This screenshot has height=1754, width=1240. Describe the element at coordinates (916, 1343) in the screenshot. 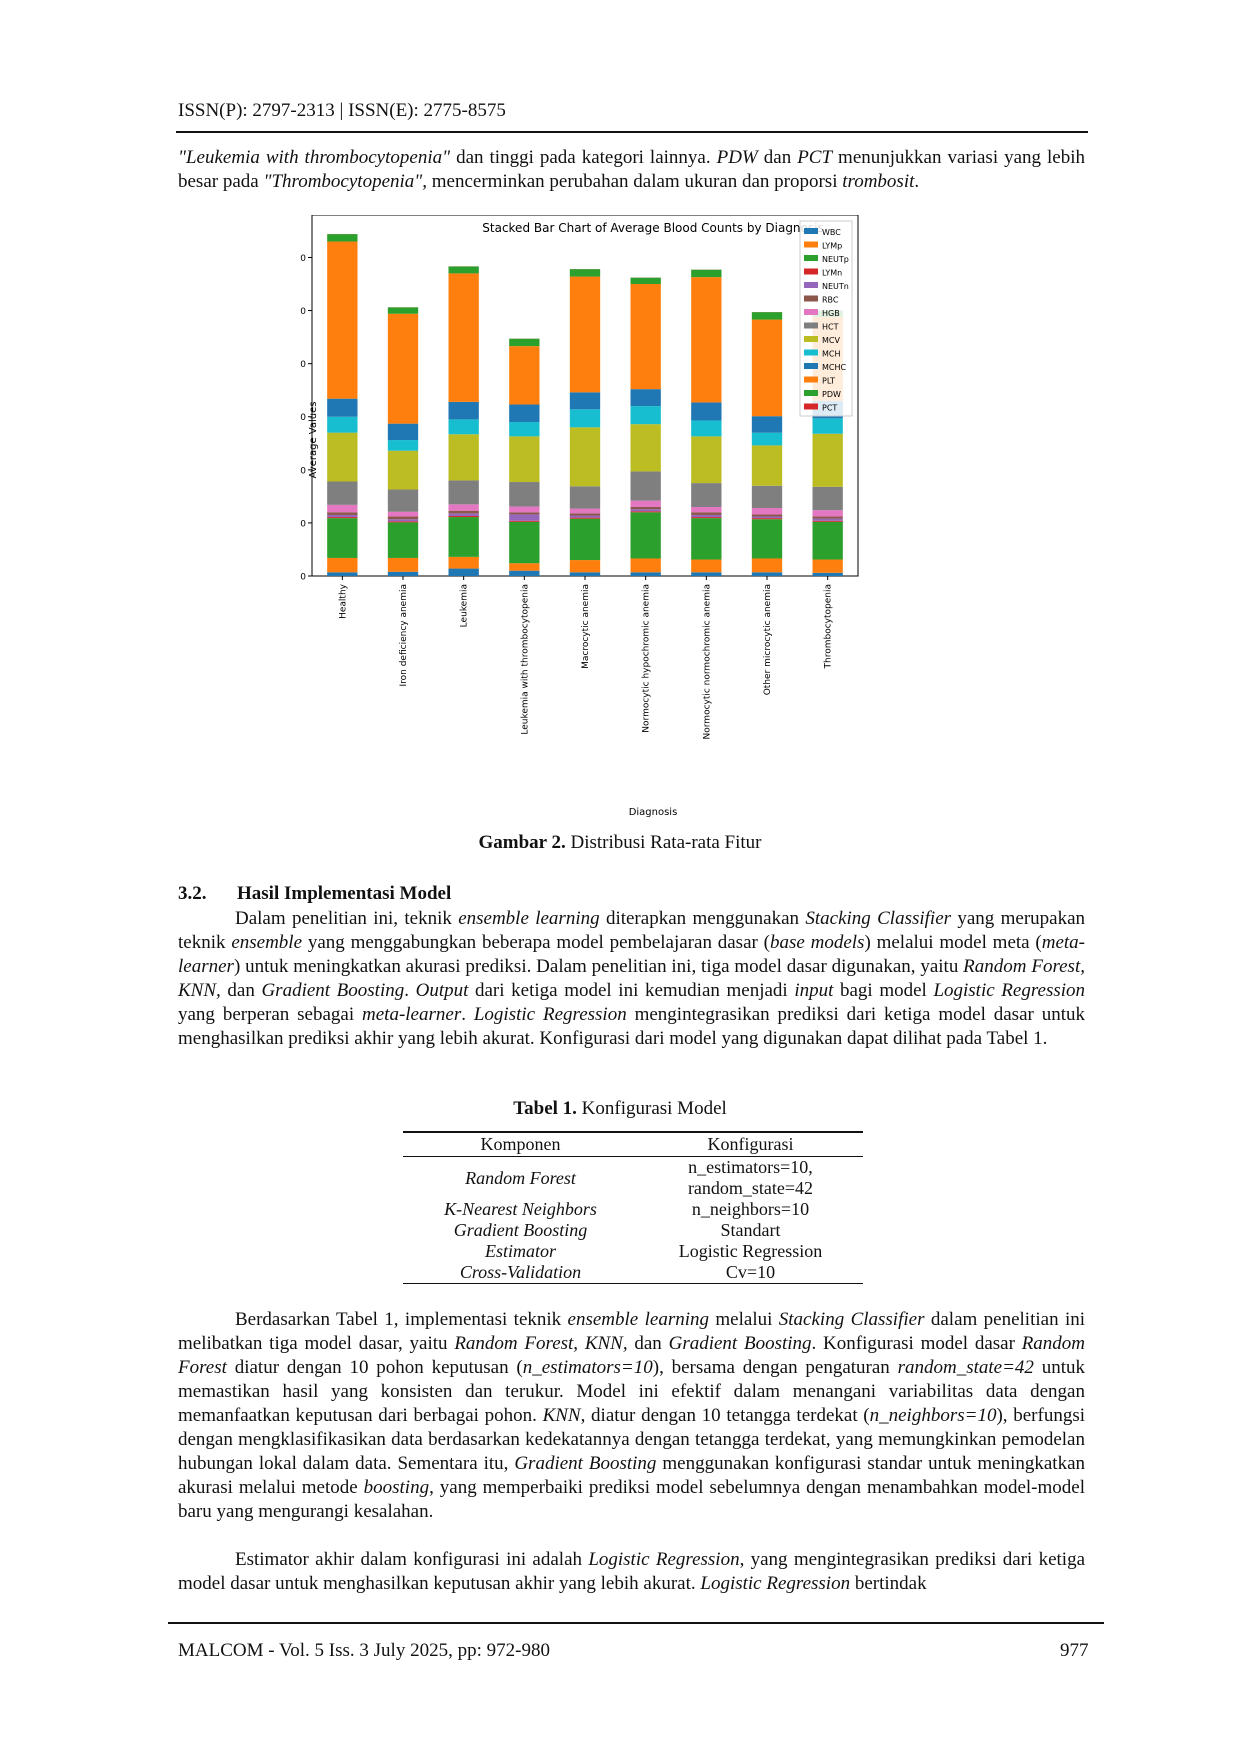

I see `text-run: . Konfigurasi model dasar` at that location.